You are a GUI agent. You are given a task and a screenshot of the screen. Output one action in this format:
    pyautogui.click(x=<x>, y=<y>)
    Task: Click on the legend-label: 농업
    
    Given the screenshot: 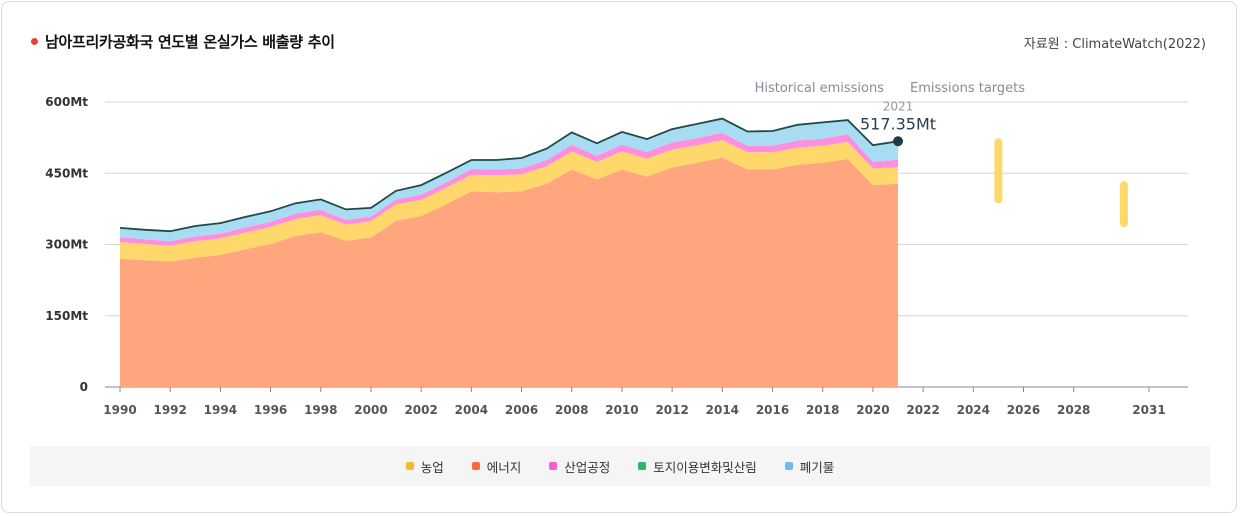 What is the action you would take?
    pyautogui.click(x=432, y=467)
    